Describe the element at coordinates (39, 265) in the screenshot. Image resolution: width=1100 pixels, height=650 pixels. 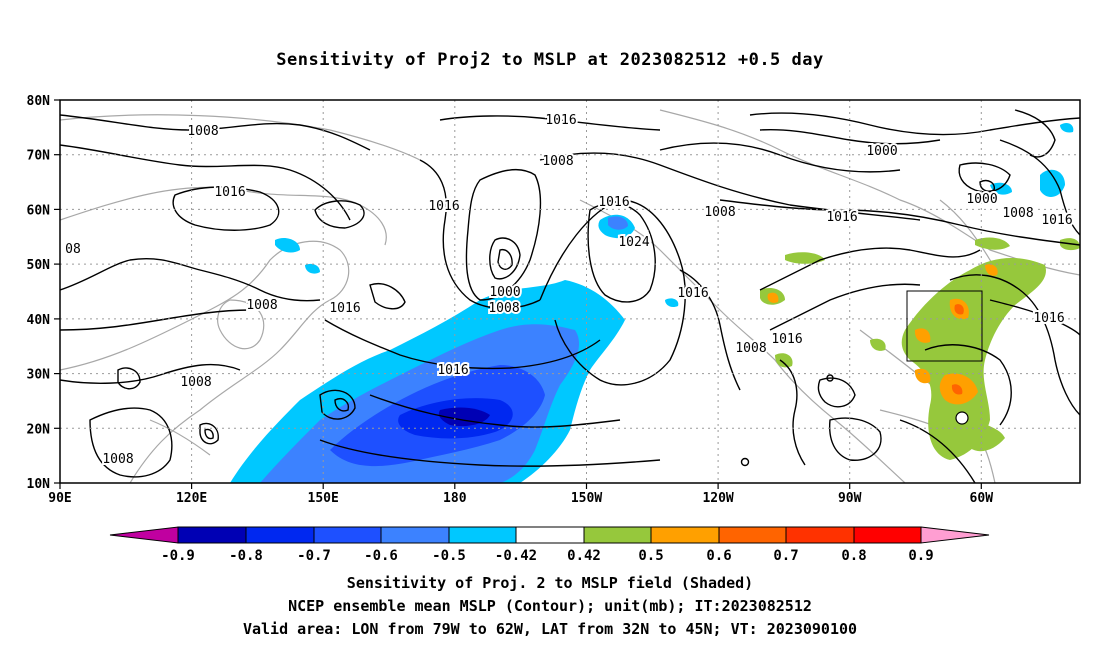
I see `lat-label: 50N` at that location.